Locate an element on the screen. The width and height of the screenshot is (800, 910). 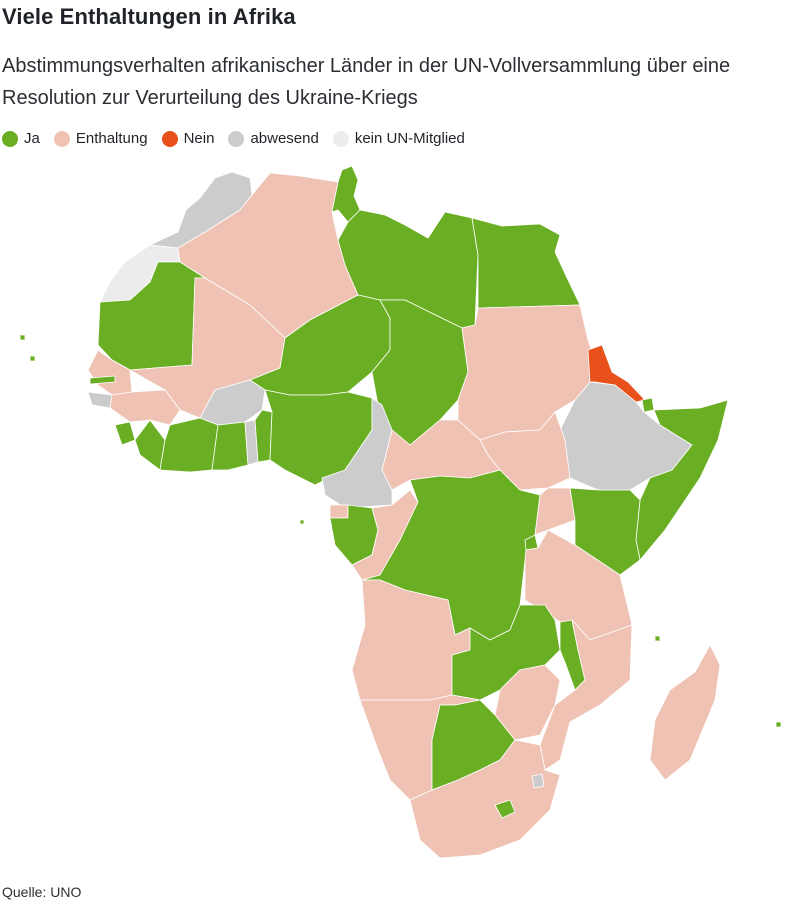
legend-label-nein: Nein is located at coordinates (199, 138).